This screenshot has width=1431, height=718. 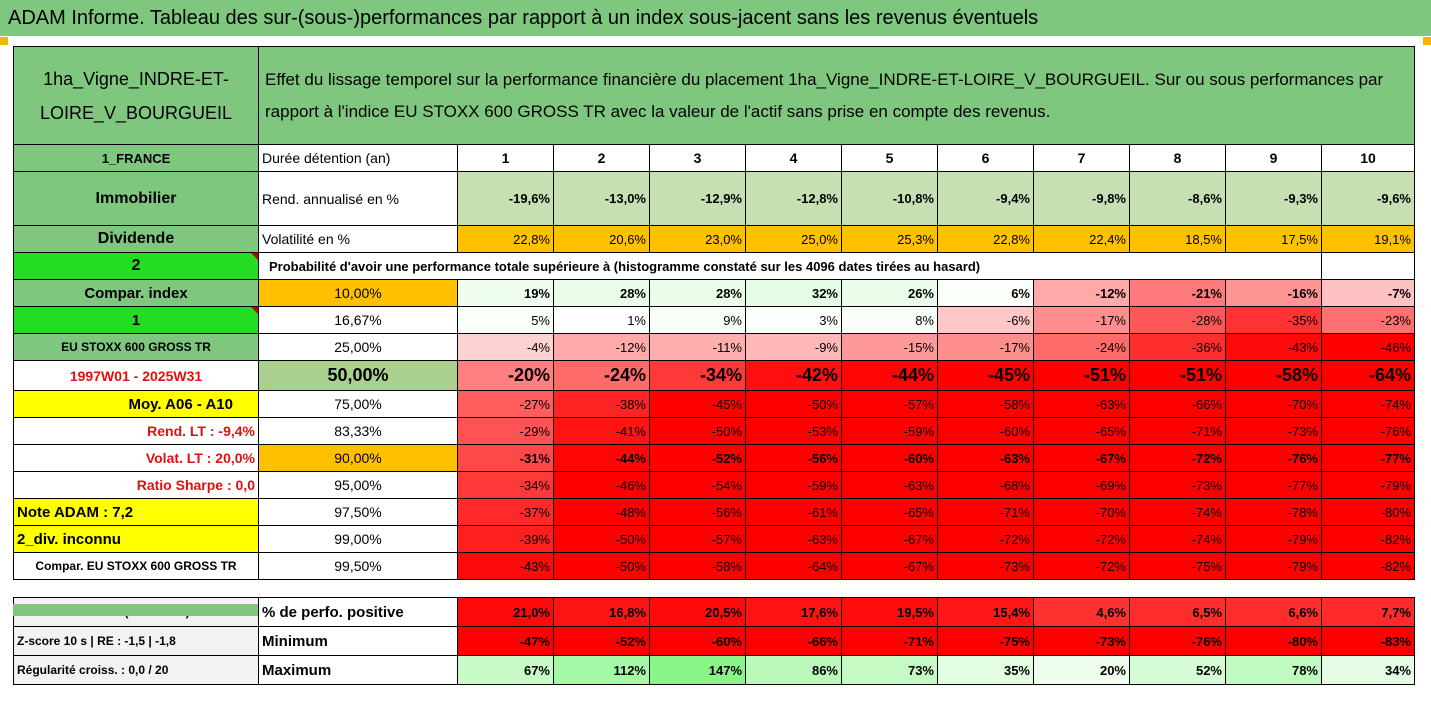 I want to click on probability-cell: -51%, so click(x=1177, y=375).